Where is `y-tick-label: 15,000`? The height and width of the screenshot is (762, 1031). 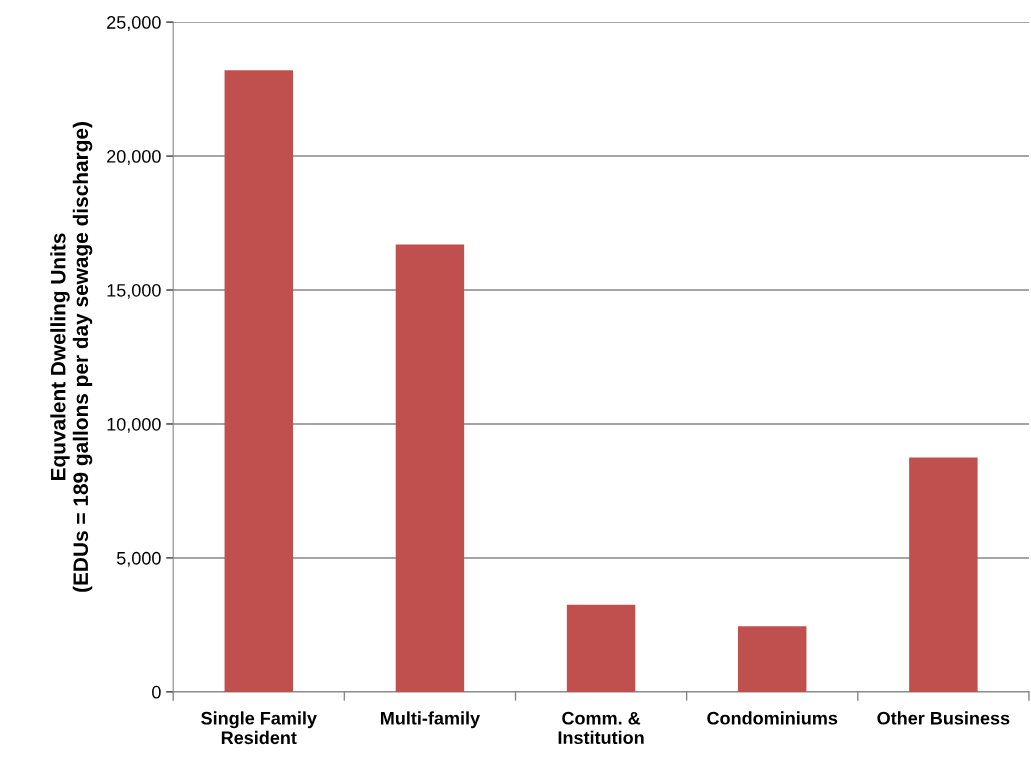
y-tick-label: 15,000 is located at coordinates (134, 291).